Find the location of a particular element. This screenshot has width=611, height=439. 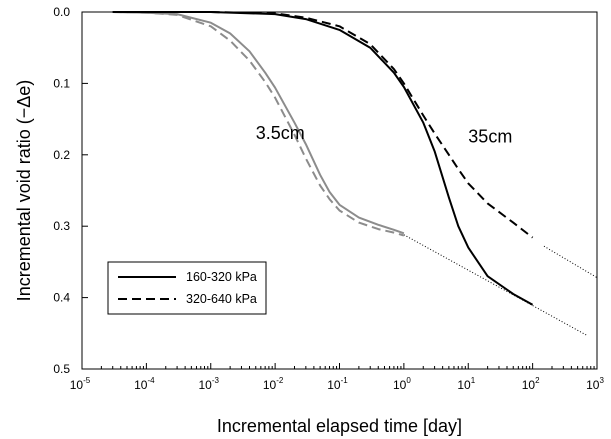

extrapolation-lines is located at coordinates (500, 285).